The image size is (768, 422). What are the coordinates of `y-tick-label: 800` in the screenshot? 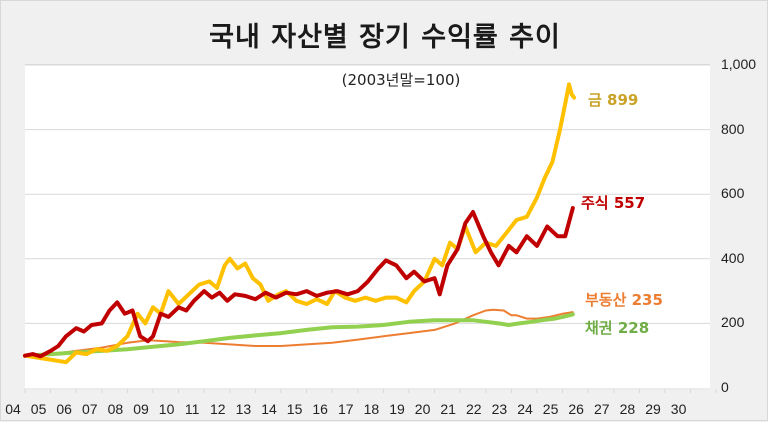 It's located at (733, 128).